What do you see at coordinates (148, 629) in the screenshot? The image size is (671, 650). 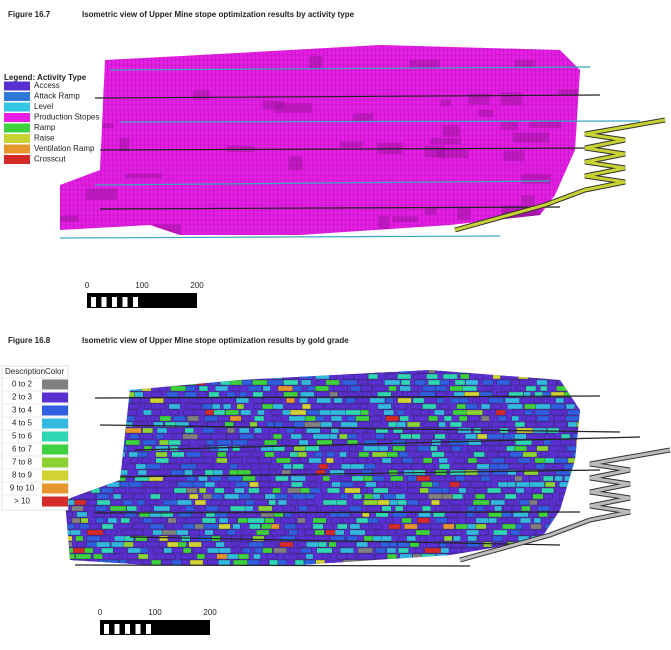 I see `scale-tick` at bounding box center [148, 629].